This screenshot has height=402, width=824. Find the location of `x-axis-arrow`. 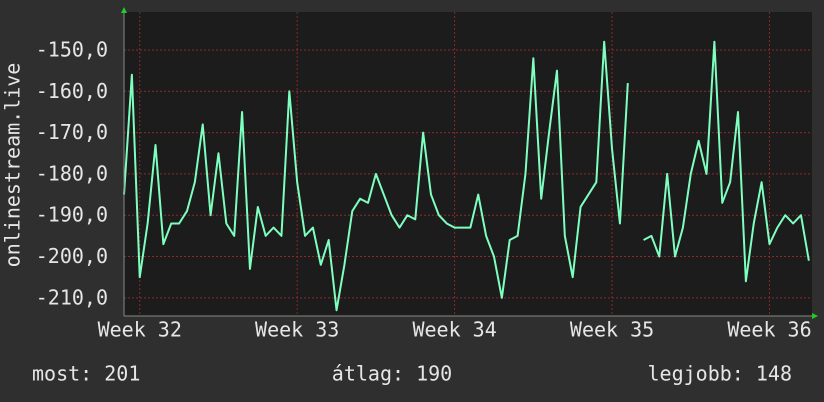

x-axis-arrow is located at coordinates (815, 316).